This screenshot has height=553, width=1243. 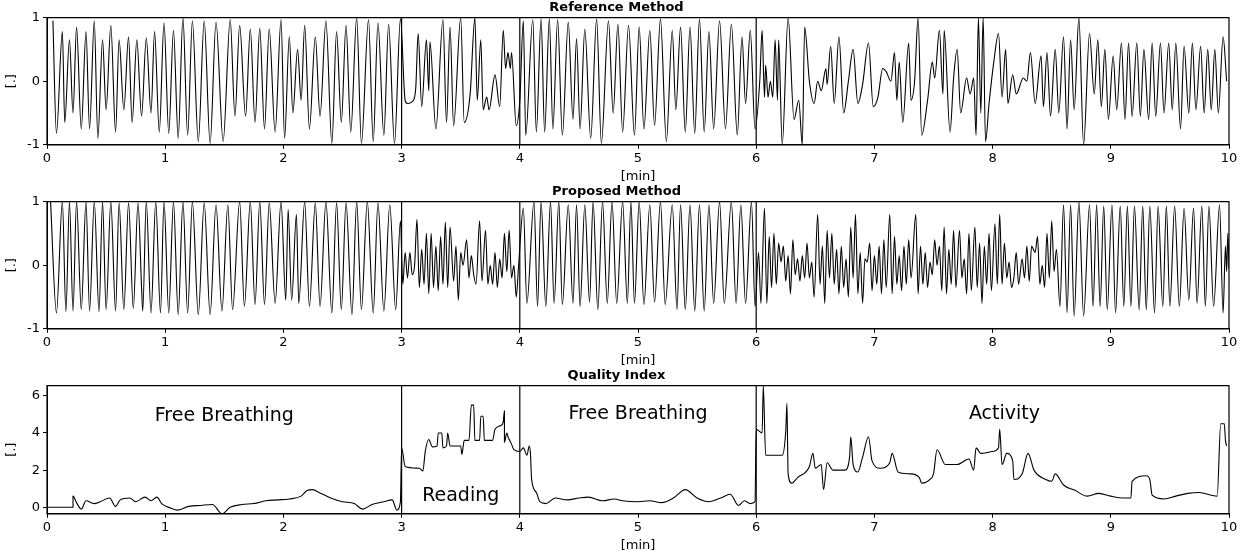 What do you see at coordinates (35, 395) in the screenshot?
I see `y-tick-label: 6` at bounding box center [35, 395].